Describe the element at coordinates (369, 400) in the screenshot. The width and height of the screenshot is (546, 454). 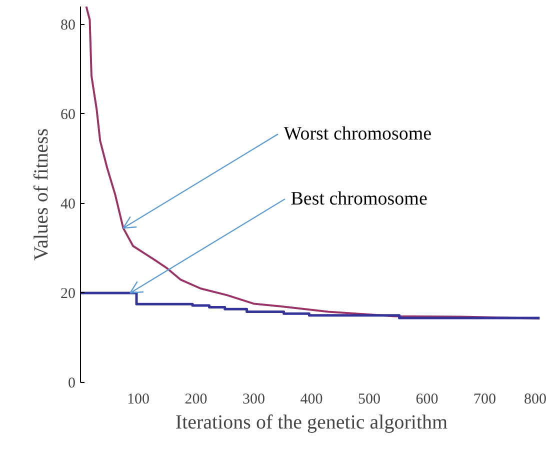
I see `x-tick-label: 500` at that location.